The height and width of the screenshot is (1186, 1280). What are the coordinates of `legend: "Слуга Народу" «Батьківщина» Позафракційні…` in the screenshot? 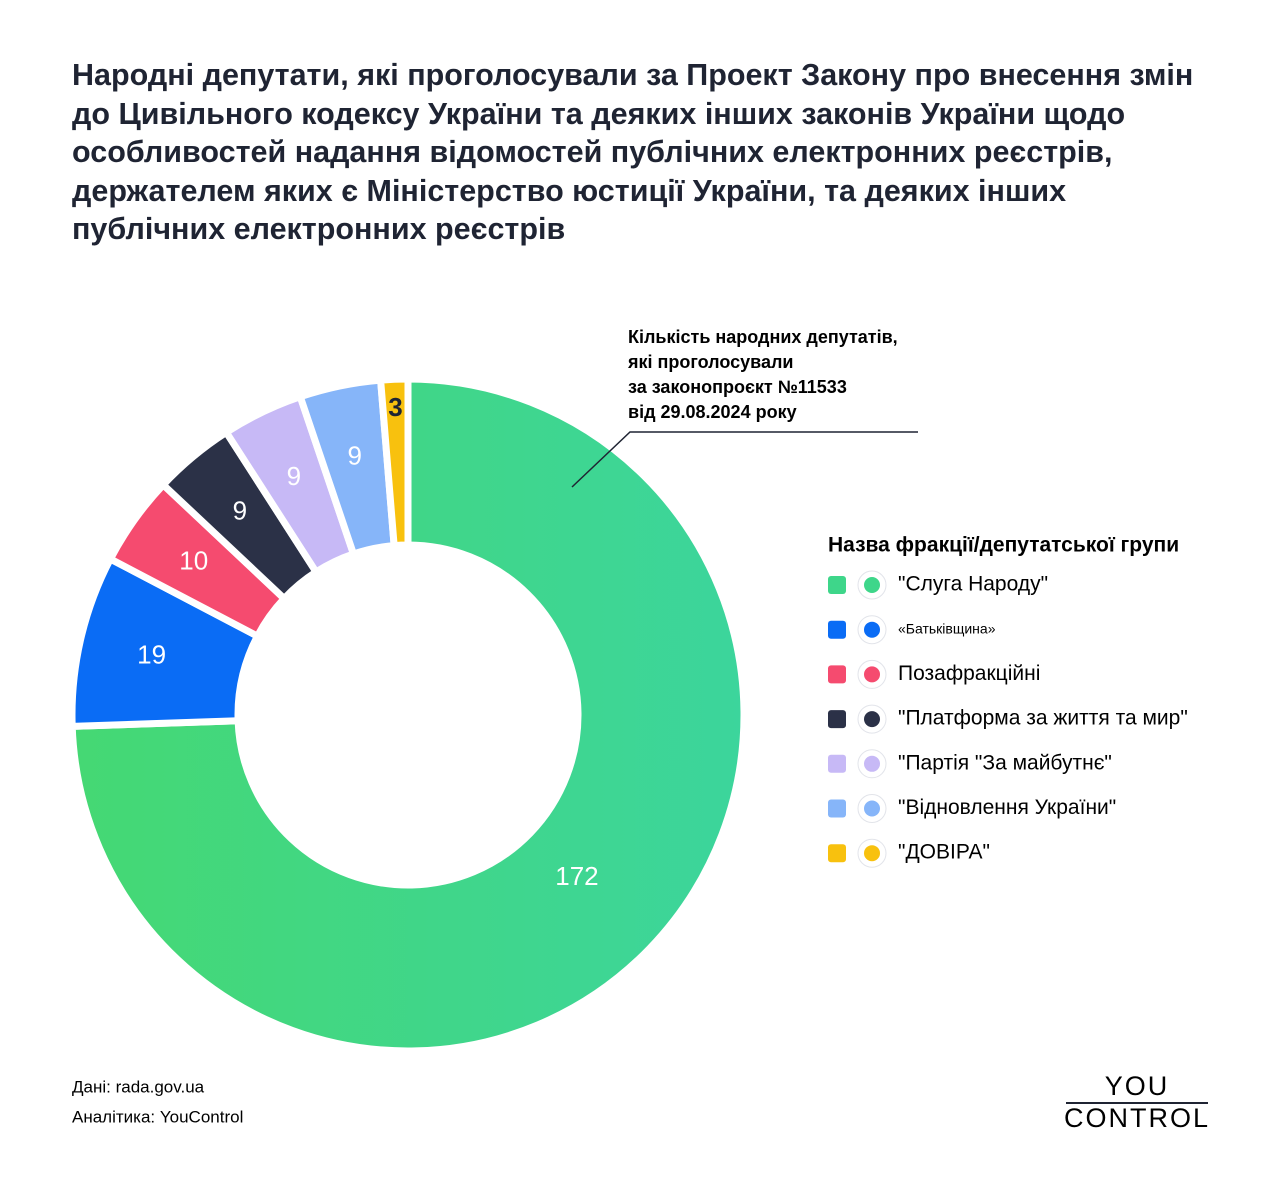 It's located at (1008, 719).